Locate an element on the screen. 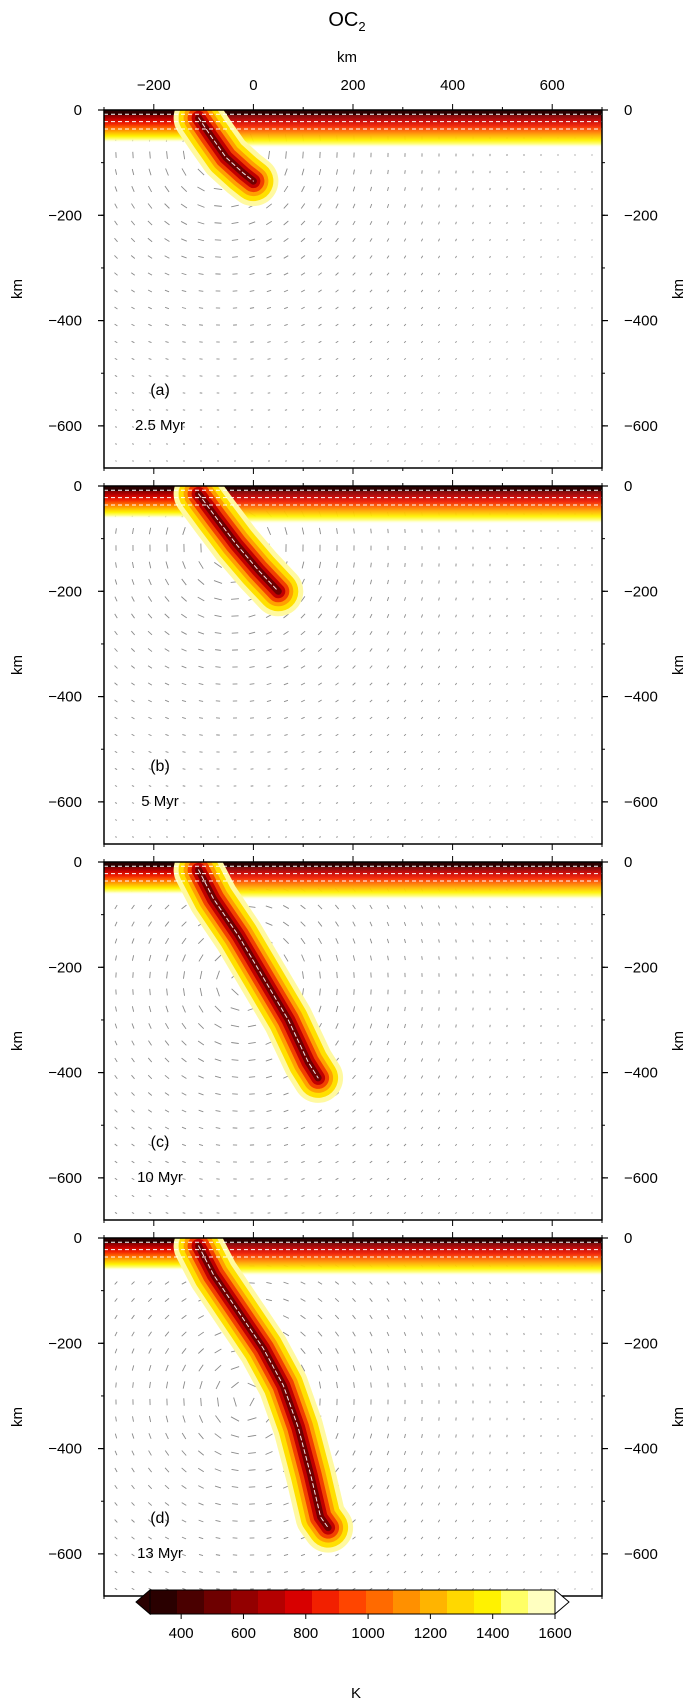 The image size is (694, 1704). time-label: 10 Myr is located at coordinates (160, 1177).